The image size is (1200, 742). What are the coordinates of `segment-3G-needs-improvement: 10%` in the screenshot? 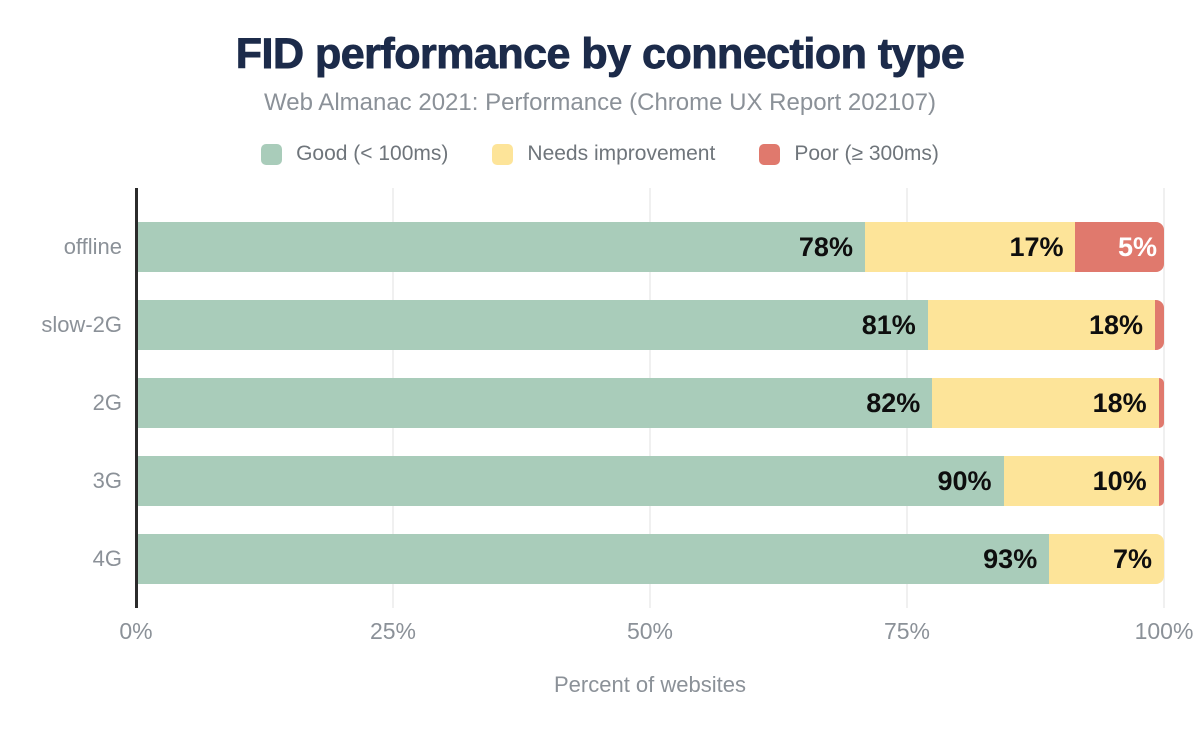 It's located at (1081, 481).